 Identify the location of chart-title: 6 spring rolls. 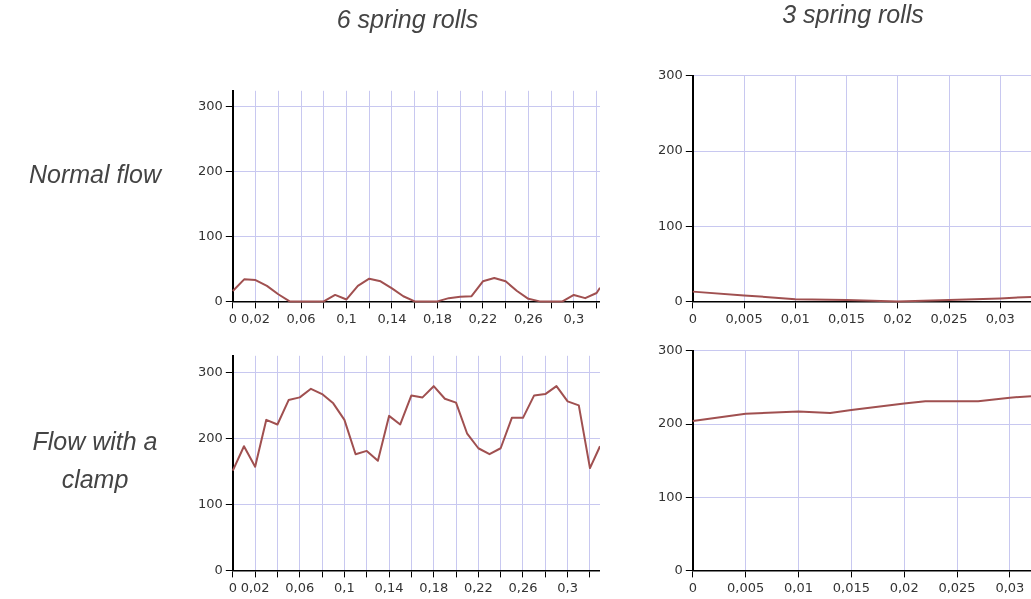
(407, 19).